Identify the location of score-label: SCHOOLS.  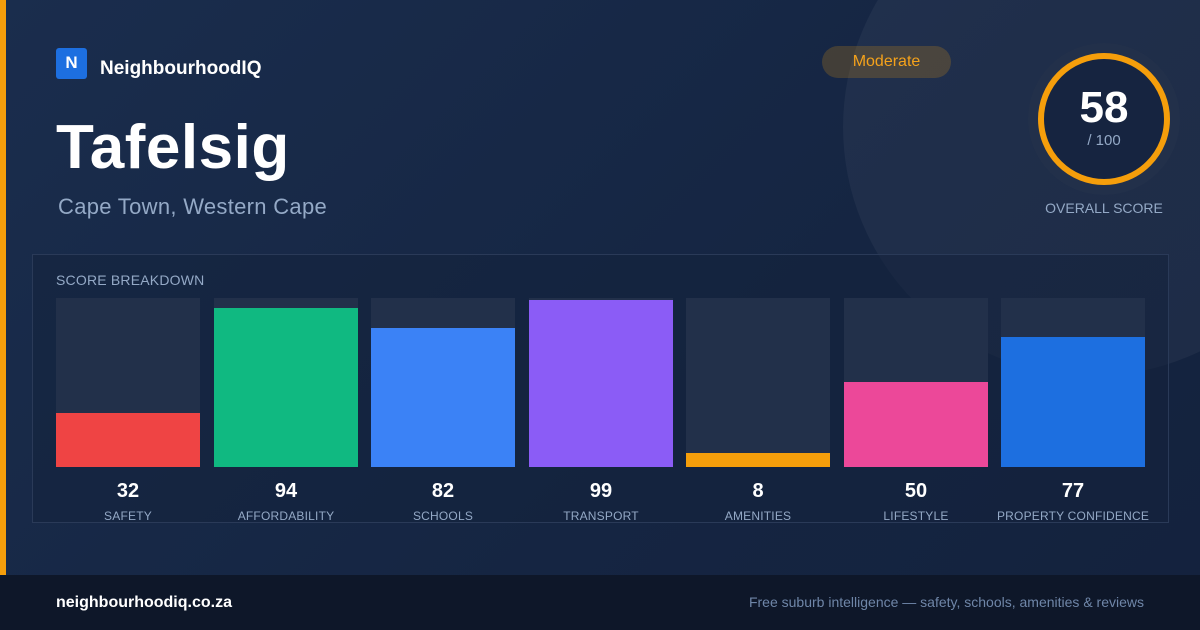
(443, 516).